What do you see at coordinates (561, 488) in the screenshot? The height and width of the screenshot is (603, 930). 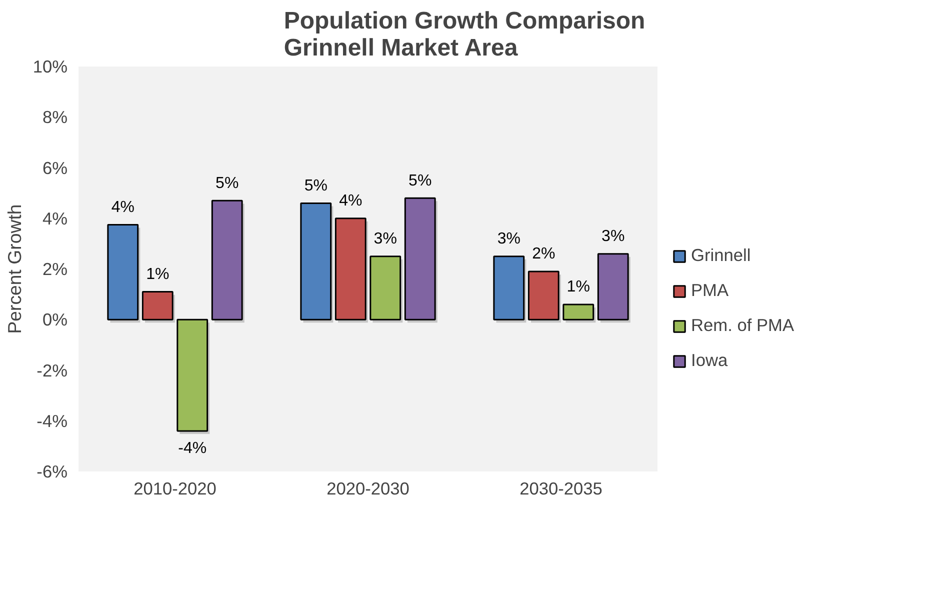 I see `x-tick-label: 2030-2035` at bounding box center [561, 488].